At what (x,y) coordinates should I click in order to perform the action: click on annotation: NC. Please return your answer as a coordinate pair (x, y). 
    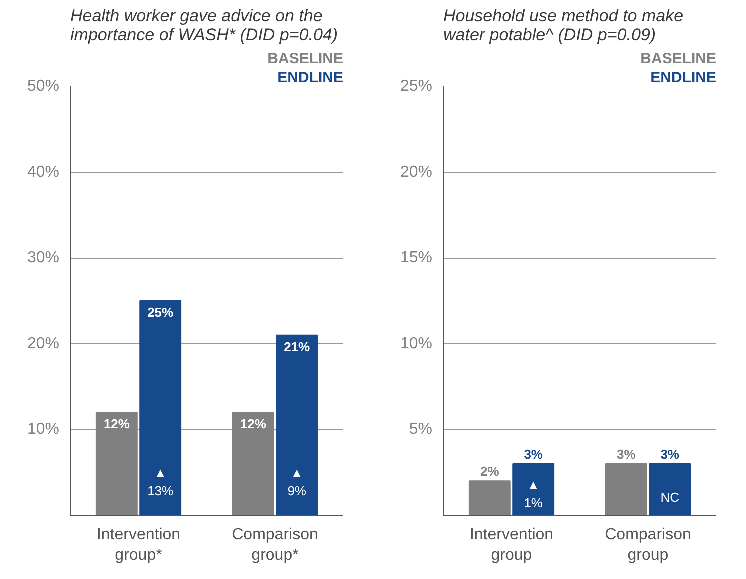
    Looking at the image, I should click on (670, 498).